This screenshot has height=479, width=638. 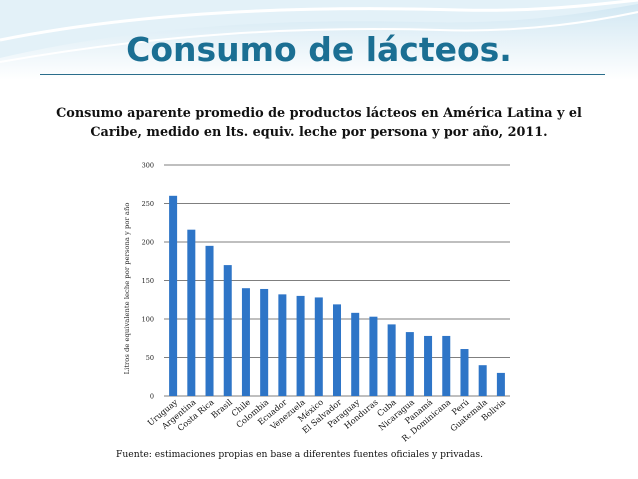 What do you see at coordinates (148, 204) in the screenshot?
I see `y-tick-label: 250` at bounding box center [148, 204].